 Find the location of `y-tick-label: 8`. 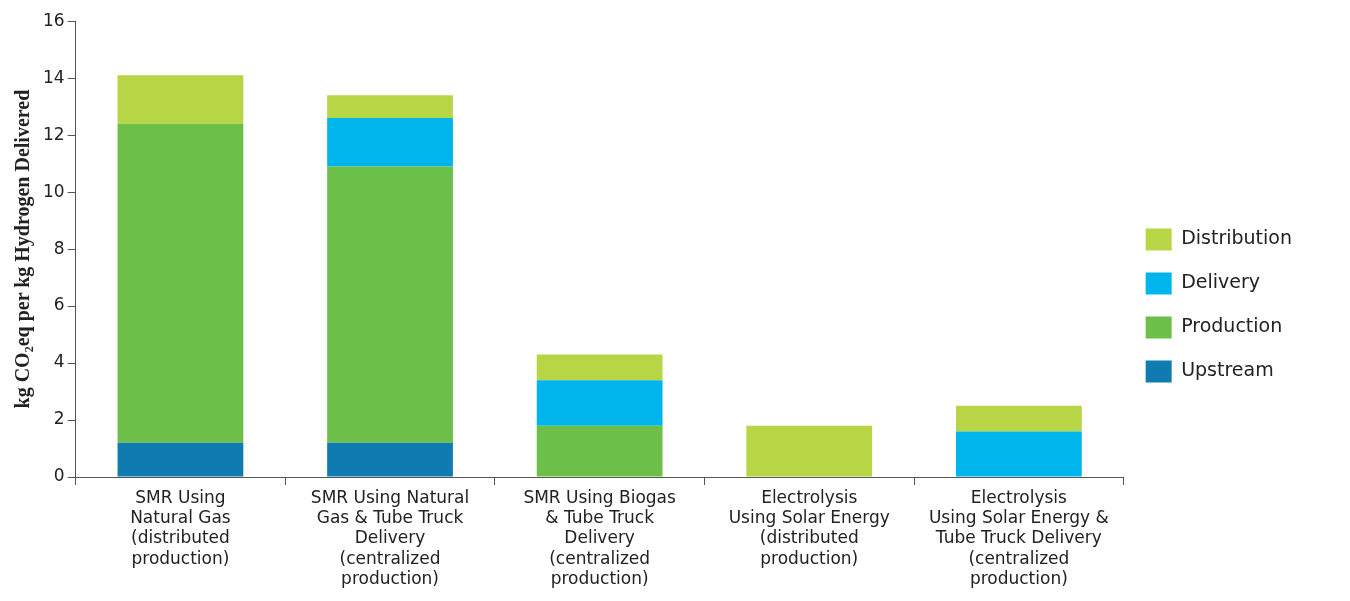

y-tick-label: 8 is located at coordinates (59, 247).